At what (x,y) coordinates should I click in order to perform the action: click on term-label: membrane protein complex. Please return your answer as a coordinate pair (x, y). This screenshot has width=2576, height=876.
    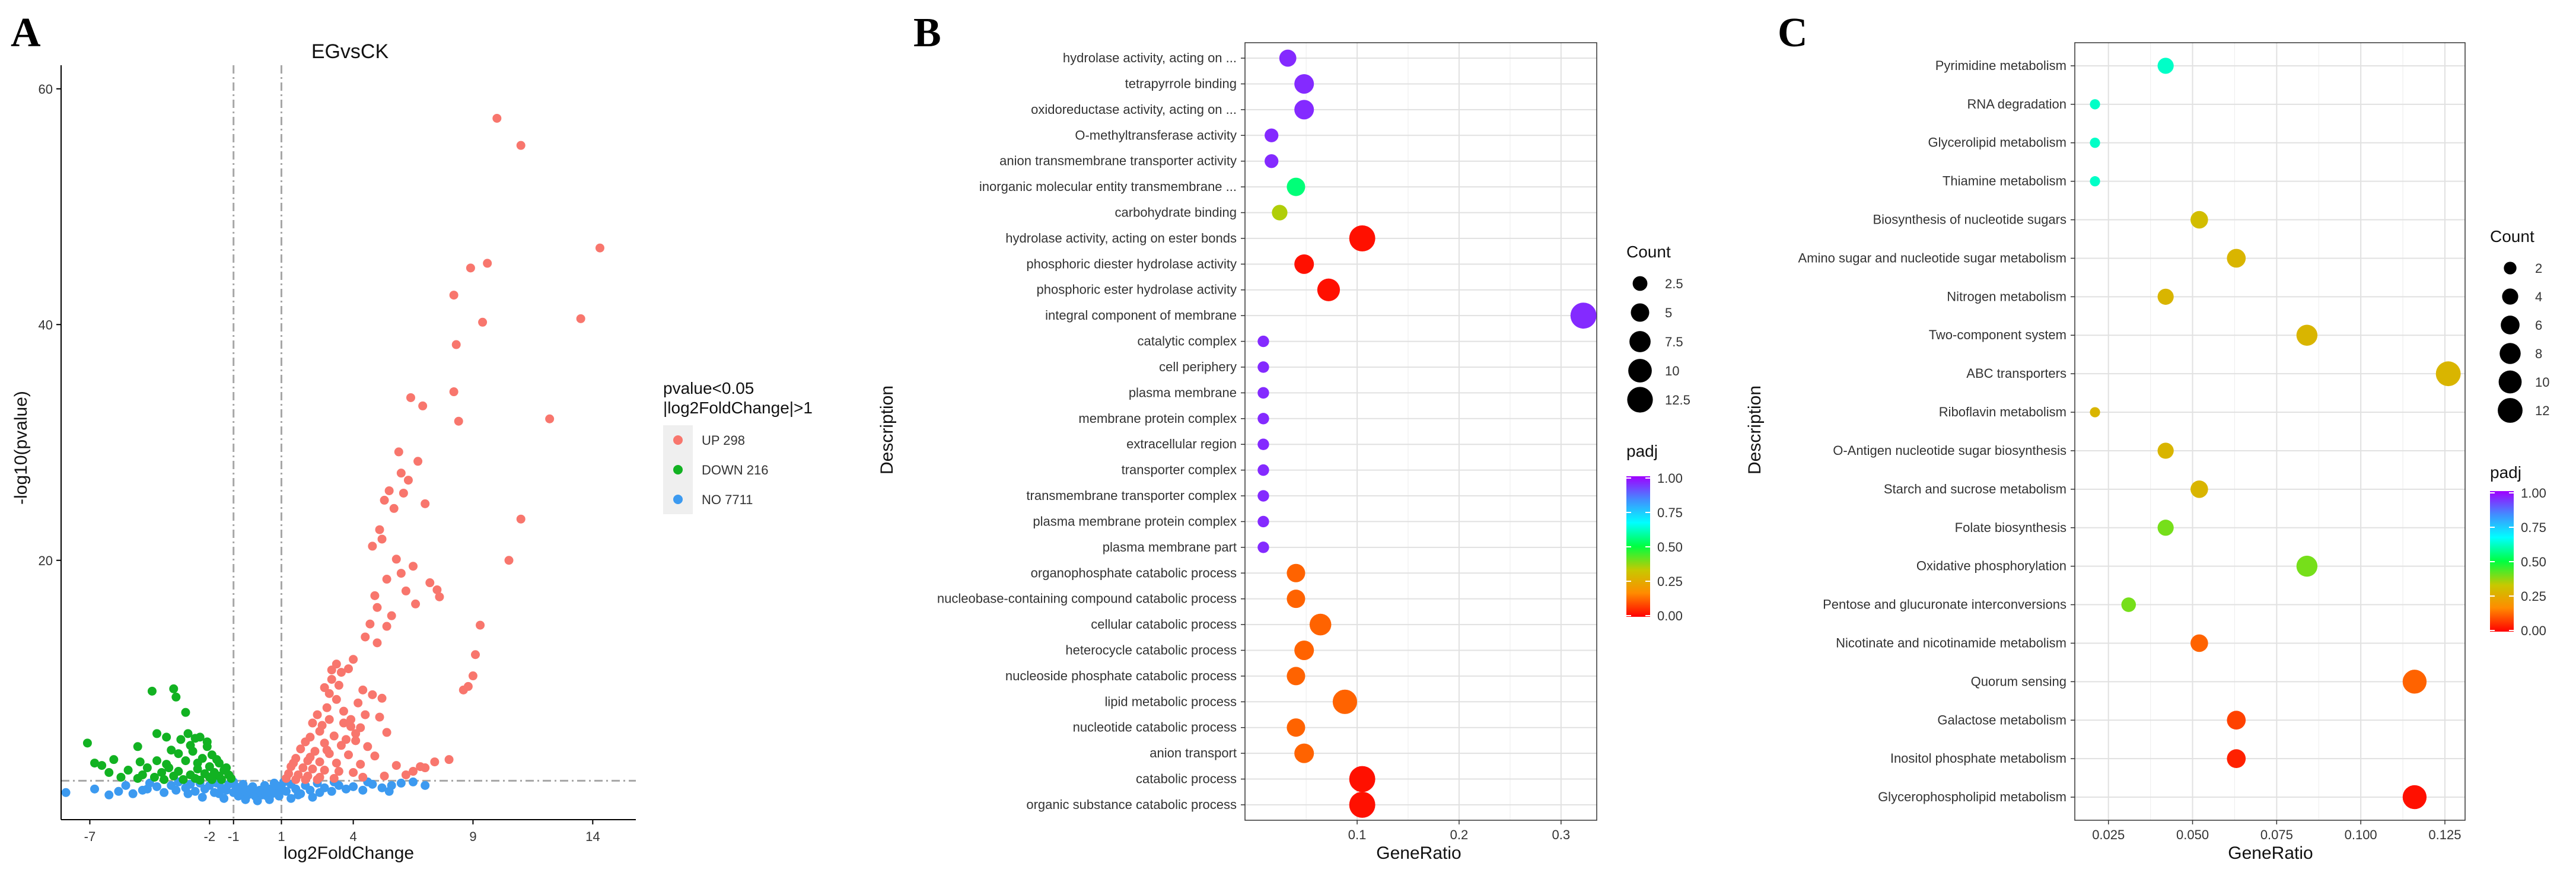
    Looking at the image, I should click on (1157, 418).